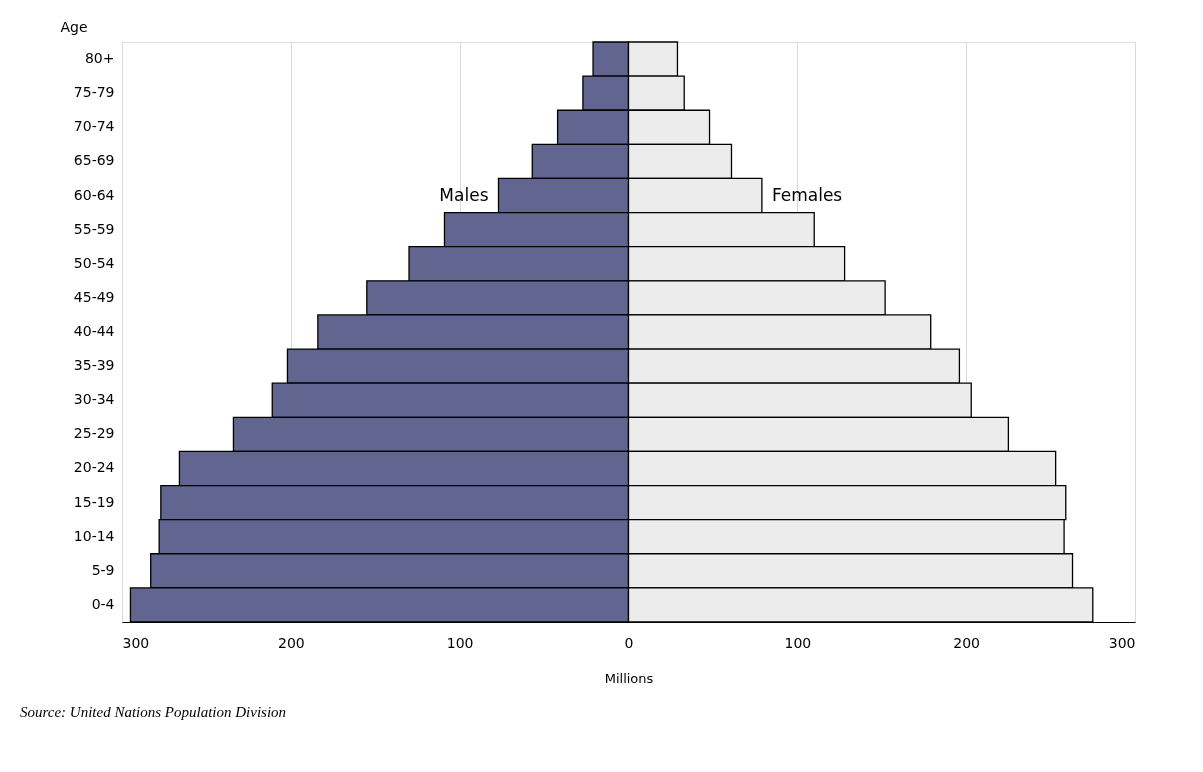 The height and width of the screenshot is (772, 1203). Describe the element at coordinates (629, 642) in the screenshot. I see `x-tick-label: 0` at that location.